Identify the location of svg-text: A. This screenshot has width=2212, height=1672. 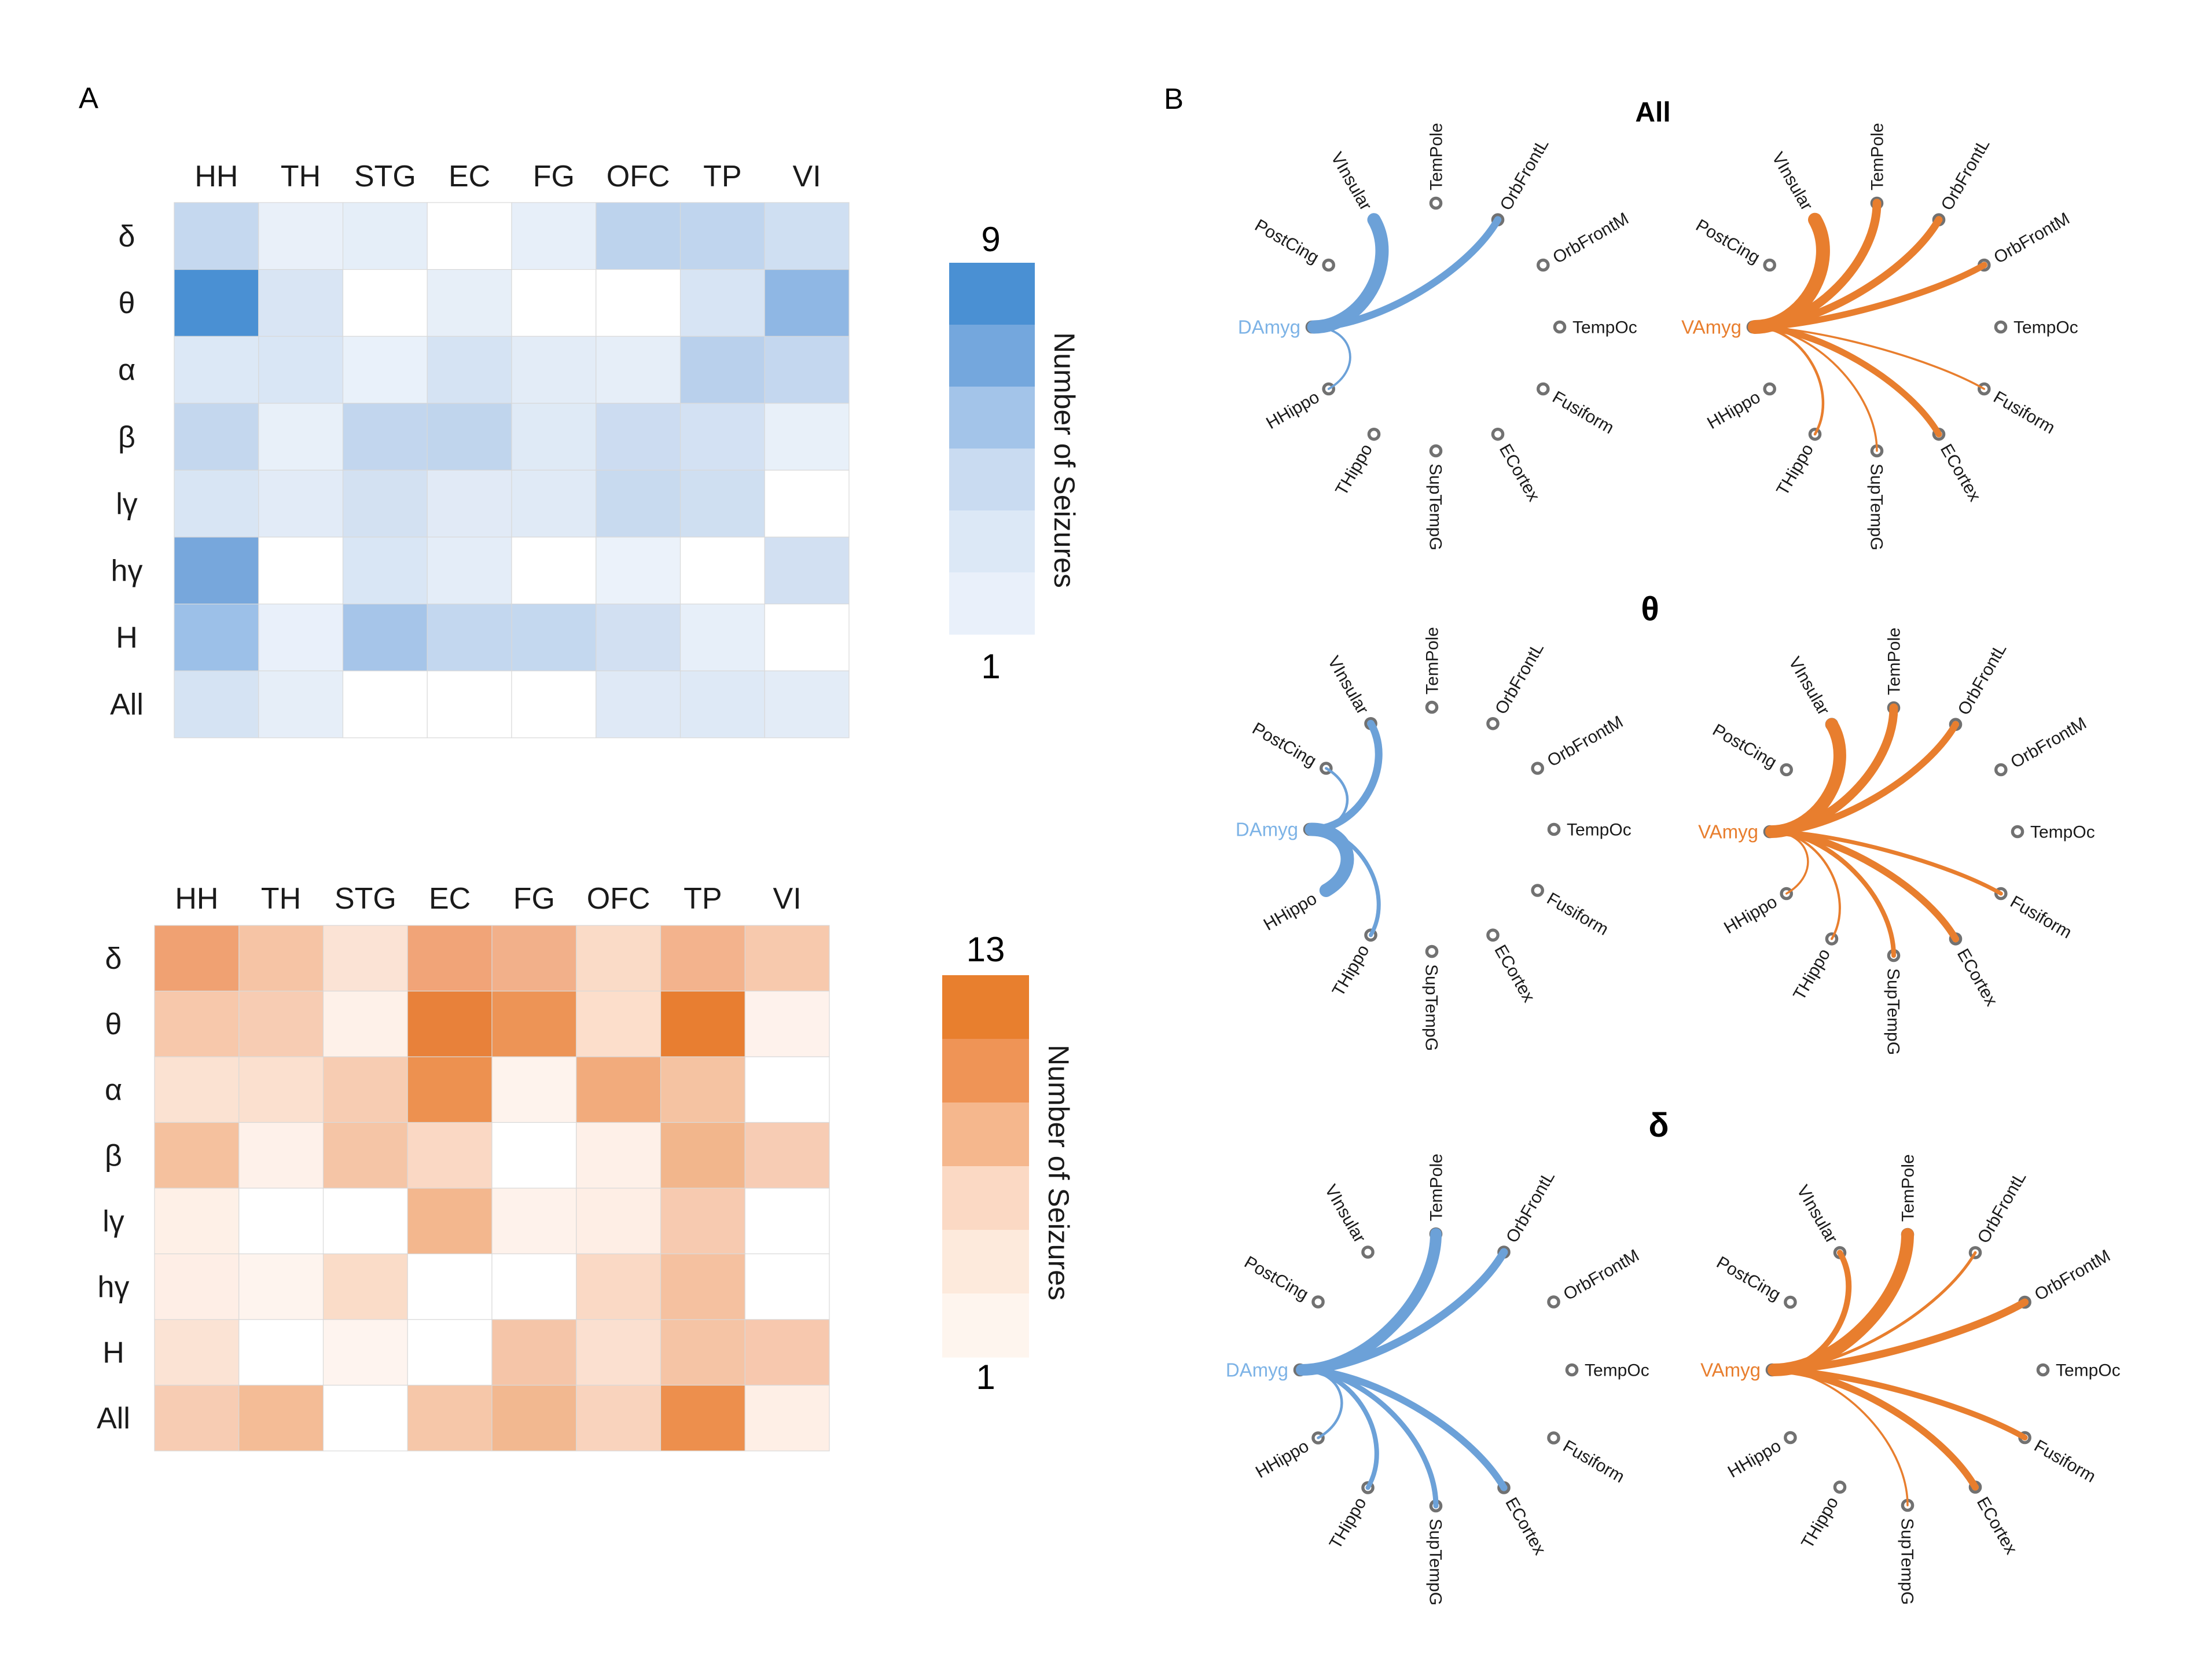
(89, 99).